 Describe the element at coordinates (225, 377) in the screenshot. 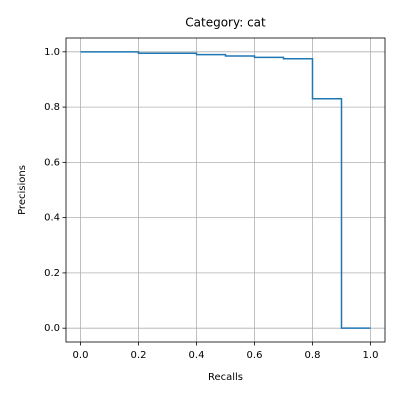

I see `x-axis-label: Recalls` at that location.